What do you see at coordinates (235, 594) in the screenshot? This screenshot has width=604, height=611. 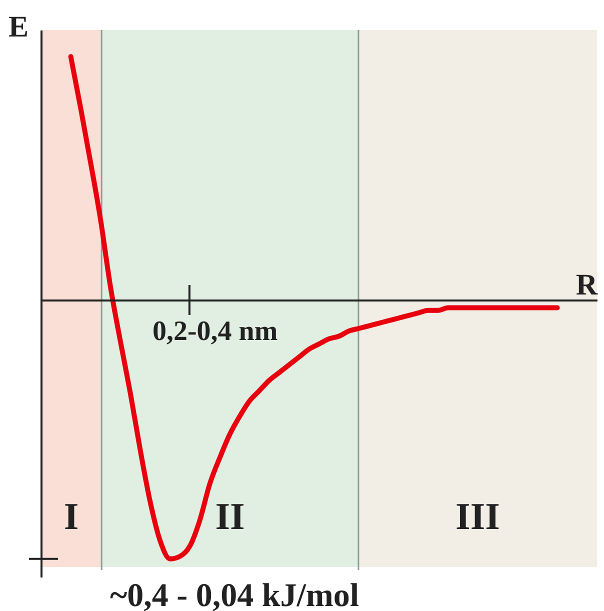 I see `text: ~0,4 - 0,04 kJ/mol` at bounding box center [235, 594].